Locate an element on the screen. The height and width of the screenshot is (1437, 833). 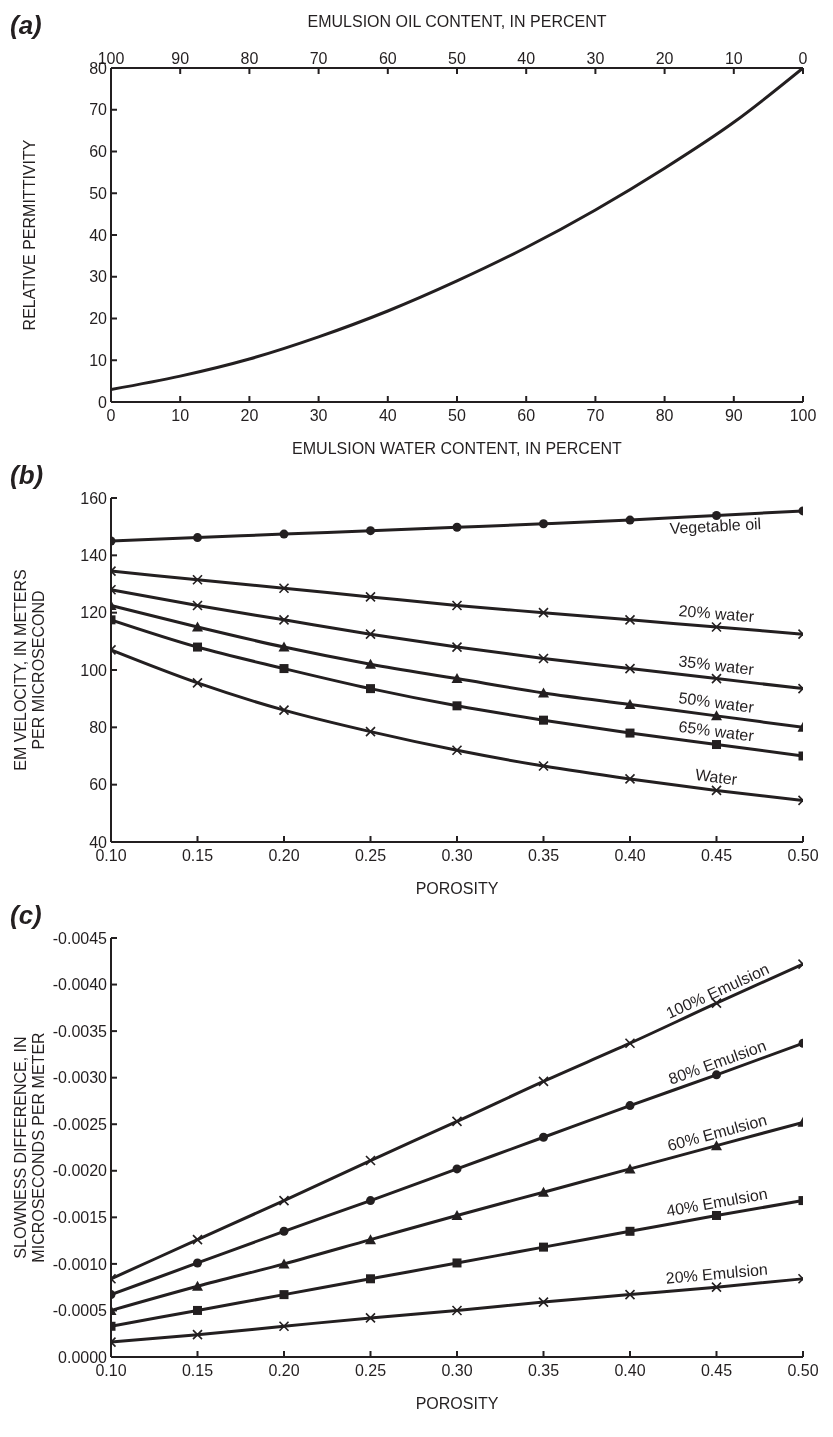
text: 60% Emulsion is located at coordinates (717, 1133).